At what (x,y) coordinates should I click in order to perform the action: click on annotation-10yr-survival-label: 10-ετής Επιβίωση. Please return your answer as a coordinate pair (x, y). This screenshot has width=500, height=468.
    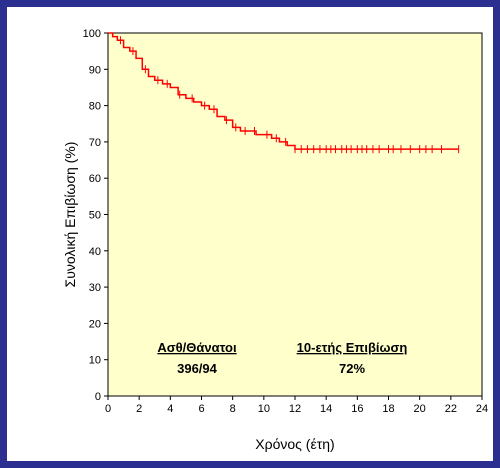
    Looking at the image, I should click on (352, 347).